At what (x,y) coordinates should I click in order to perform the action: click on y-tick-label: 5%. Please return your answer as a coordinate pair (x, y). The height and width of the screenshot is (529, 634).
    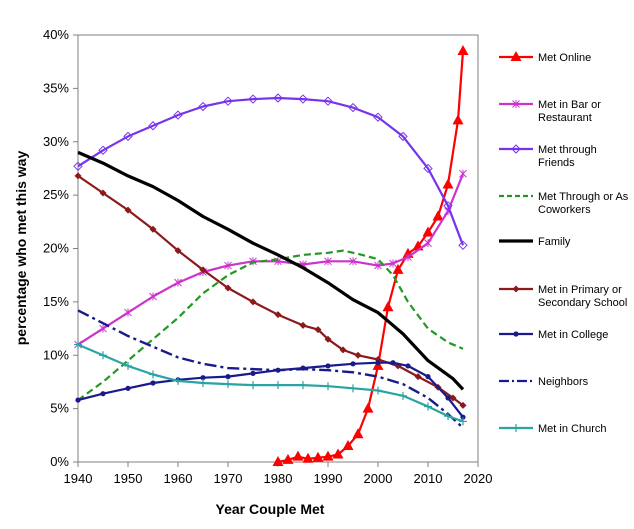
    Looking at the image, I should click on (59, 408).